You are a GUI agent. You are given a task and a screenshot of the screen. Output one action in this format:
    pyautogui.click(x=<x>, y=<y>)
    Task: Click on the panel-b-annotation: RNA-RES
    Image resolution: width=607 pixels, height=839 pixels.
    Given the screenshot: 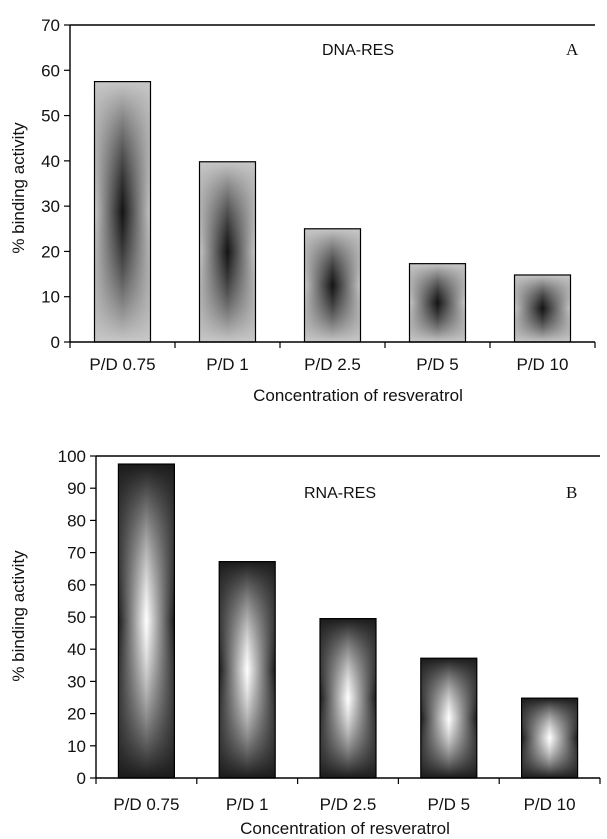 What is the action you would take?
    pyautogui.click(x=340, y=493)
    